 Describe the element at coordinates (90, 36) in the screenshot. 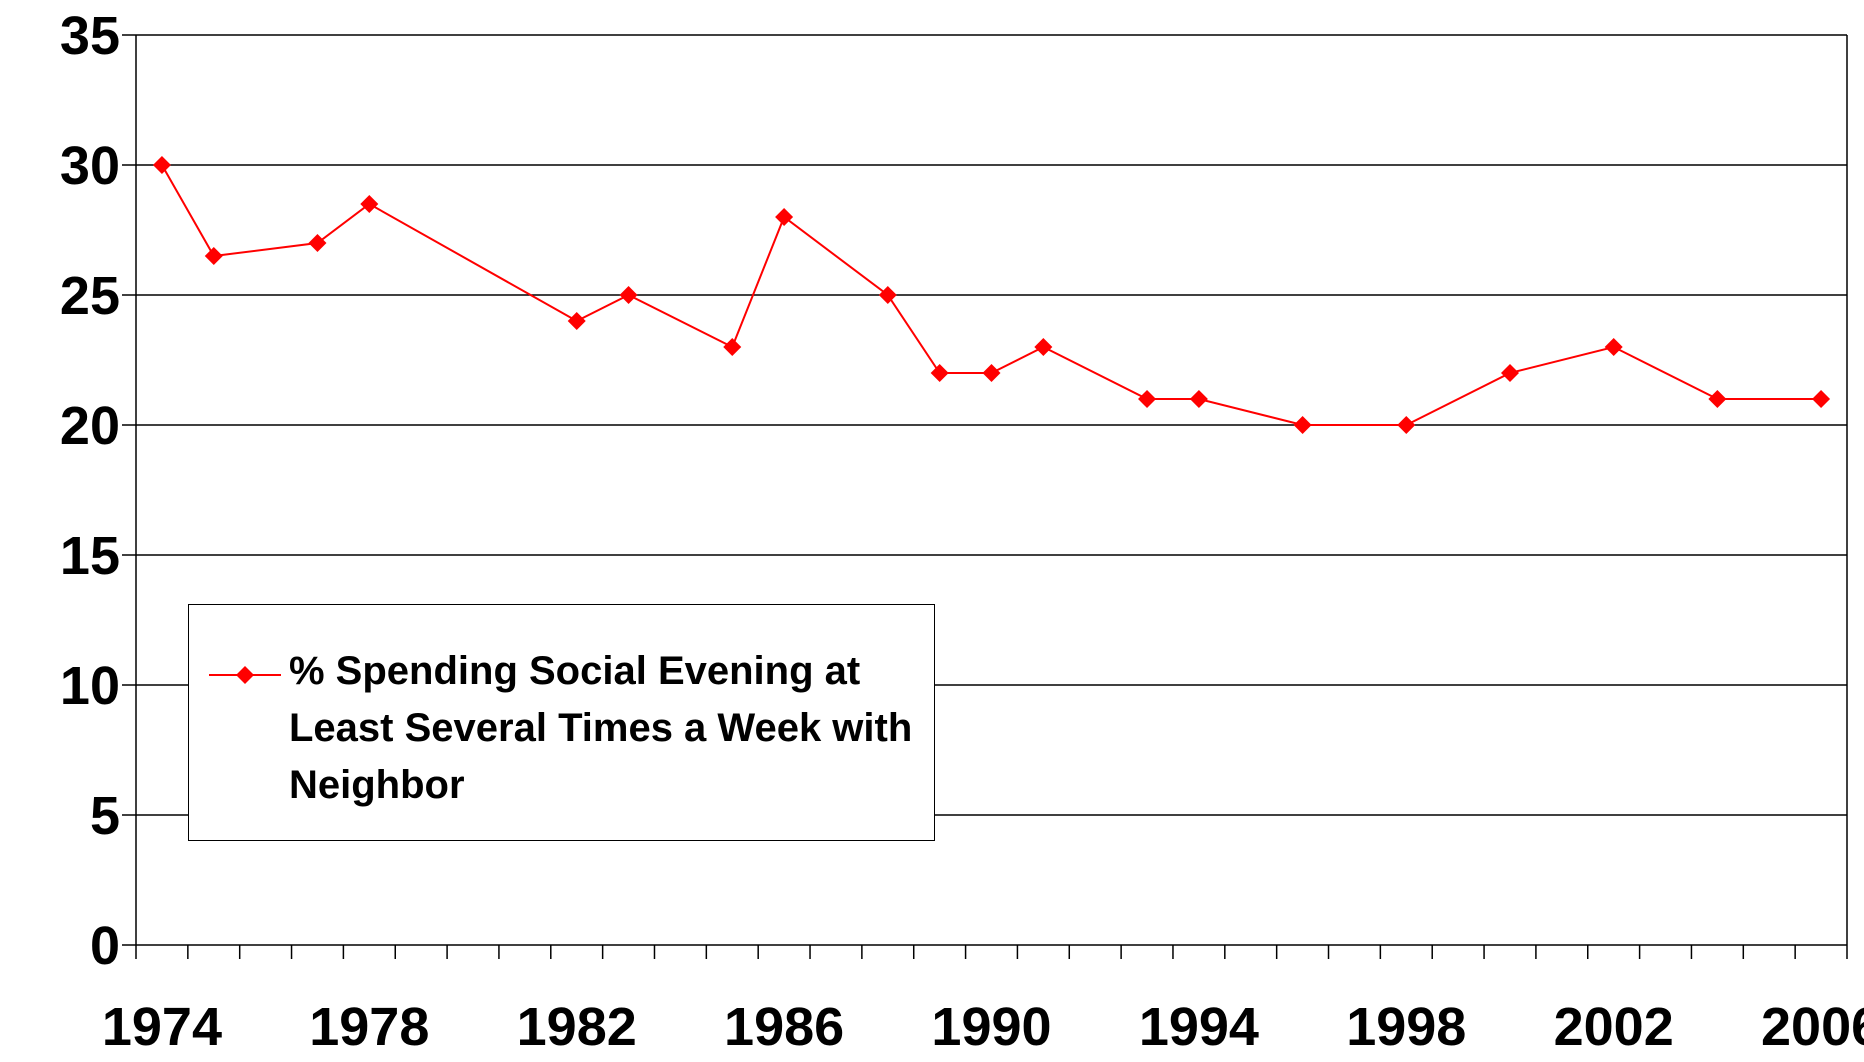

I see `y-tick-label: 35` at that location.